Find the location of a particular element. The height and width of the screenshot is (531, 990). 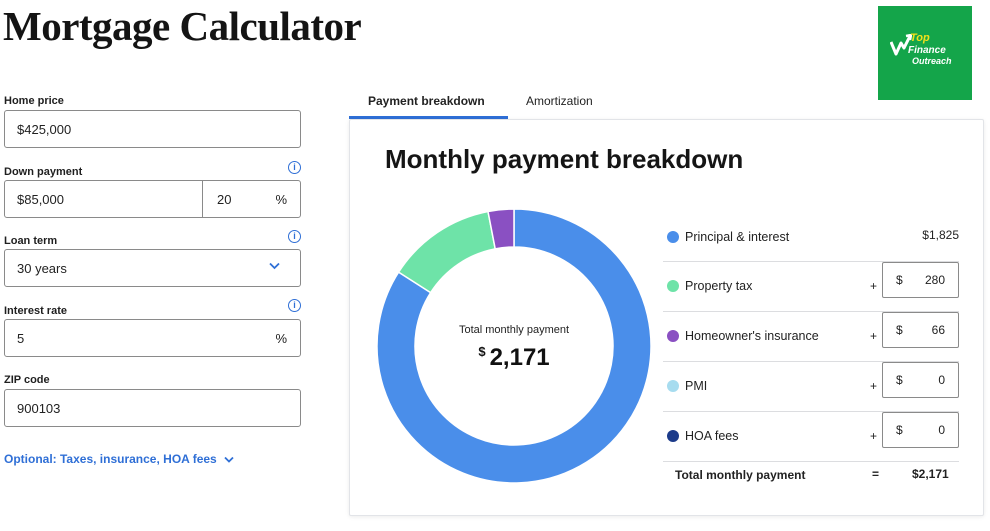

pmi-input: $ 0 is located at coordinates (920, 380).